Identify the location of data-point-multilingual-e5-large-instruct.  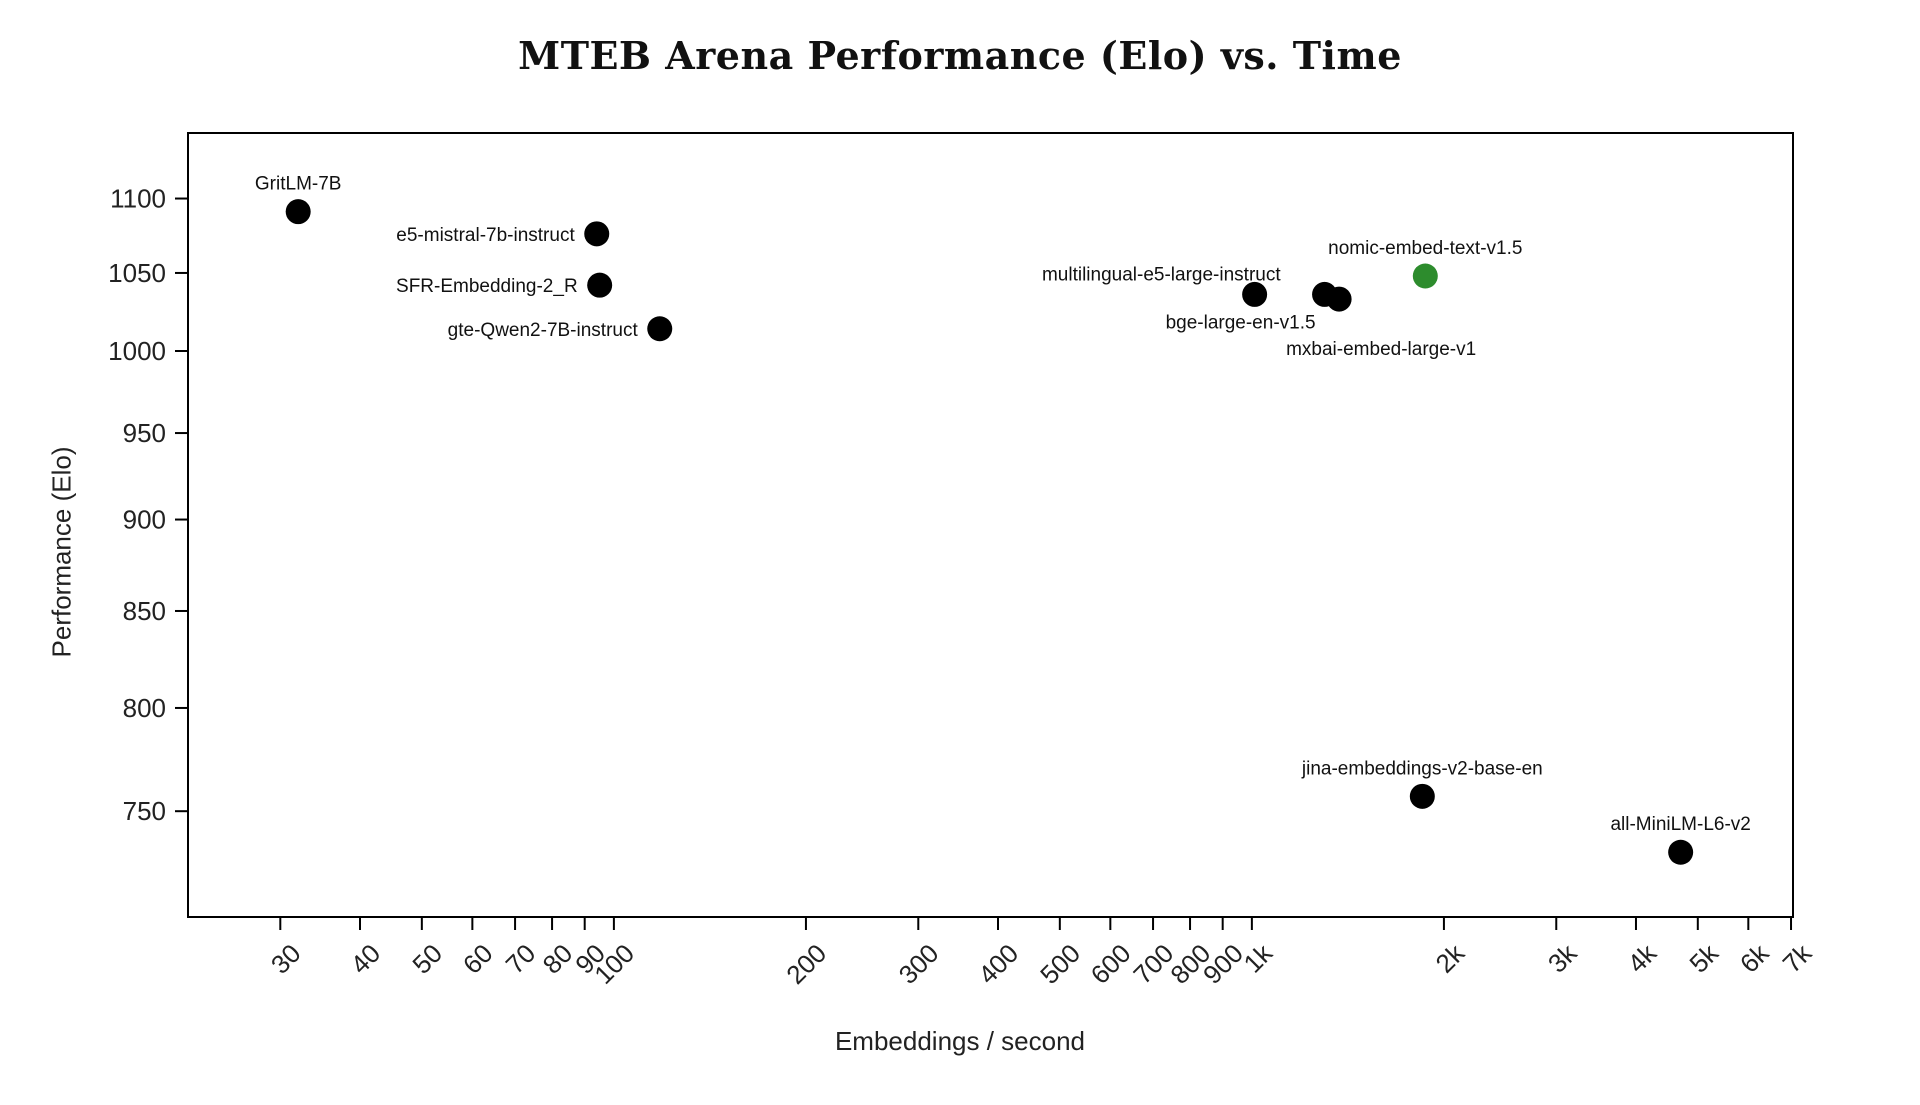
(1255, 294).